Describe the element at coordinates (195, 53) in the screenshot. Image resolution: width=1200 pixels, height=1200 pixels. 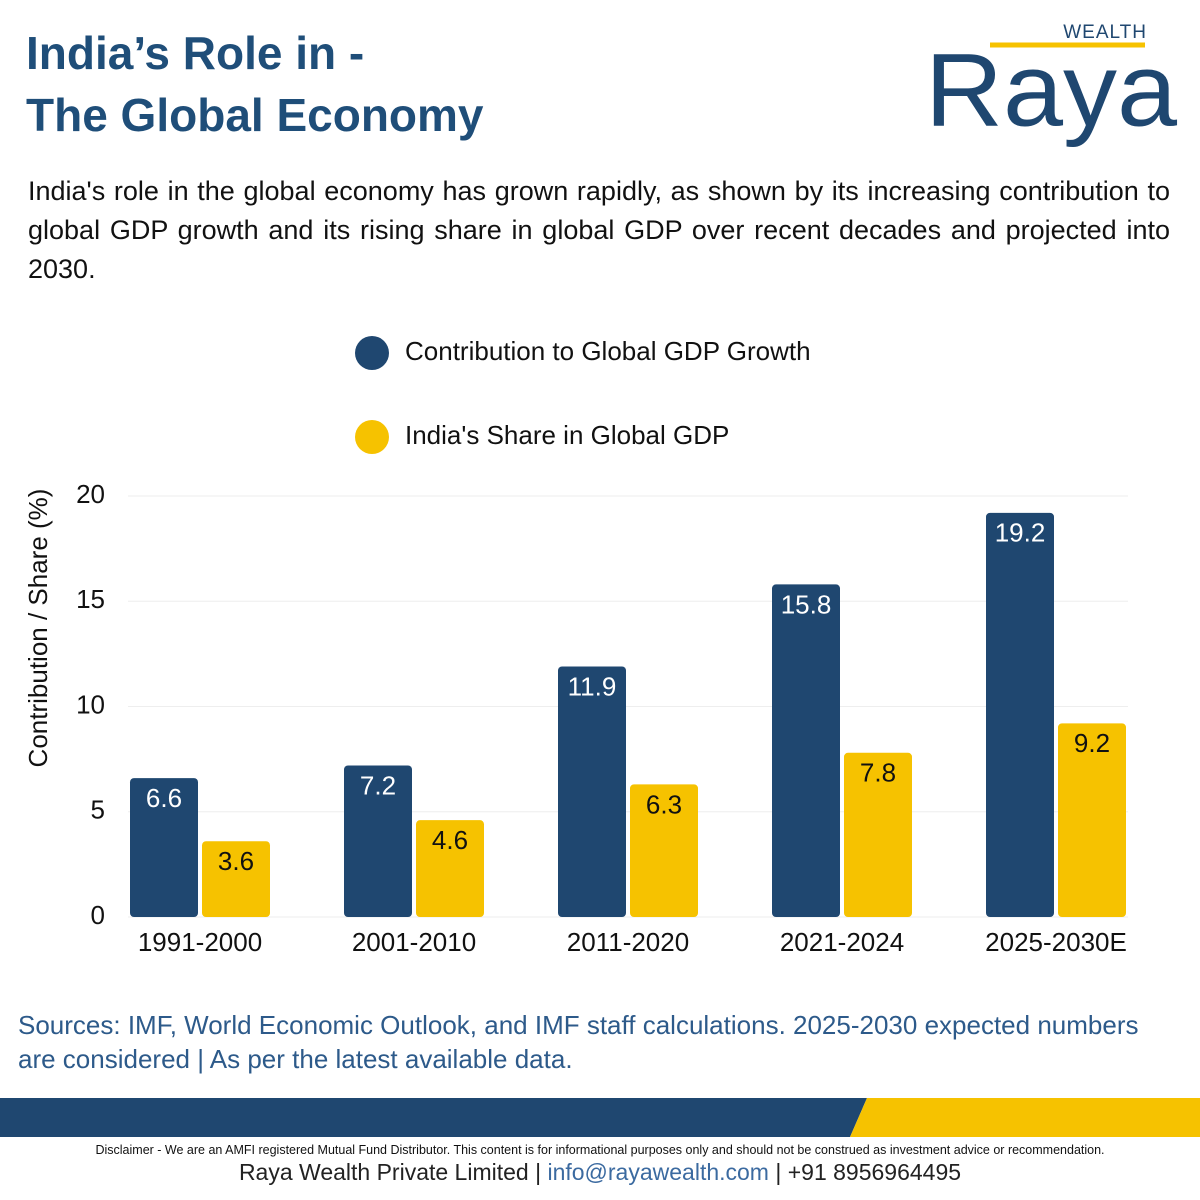
I see `title: India’s Role in -` at that location.